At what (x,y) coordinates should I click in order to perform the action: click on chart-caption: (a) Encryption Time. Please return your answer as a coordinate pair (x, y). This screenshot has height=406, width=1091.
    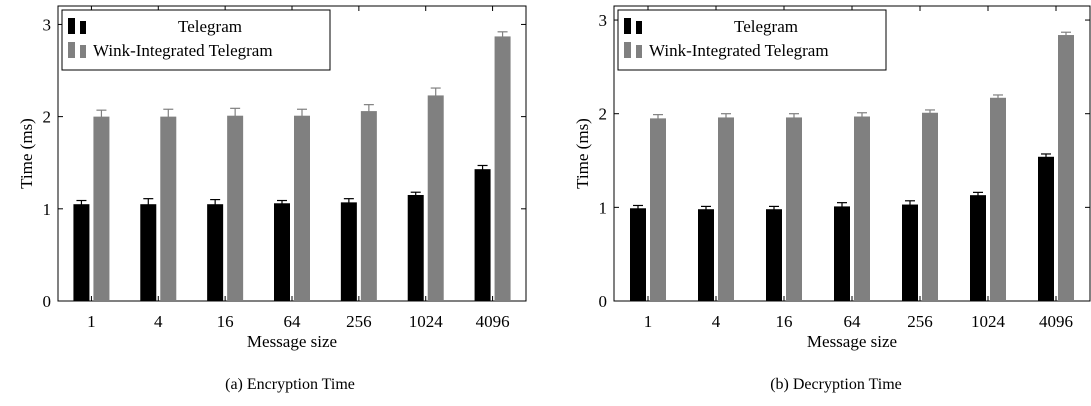
    Looking at the image, I should click on (290, 384).